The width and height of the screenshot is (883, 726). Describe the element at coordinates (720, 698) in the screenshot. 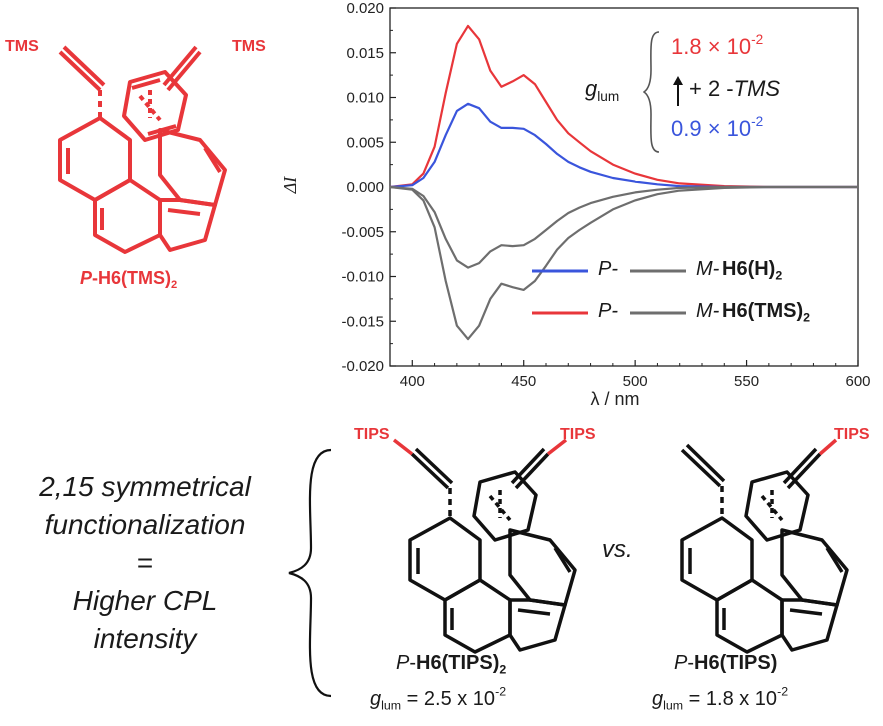

I see `tips-glum: glum = 1.8 x 10-2` at that location.